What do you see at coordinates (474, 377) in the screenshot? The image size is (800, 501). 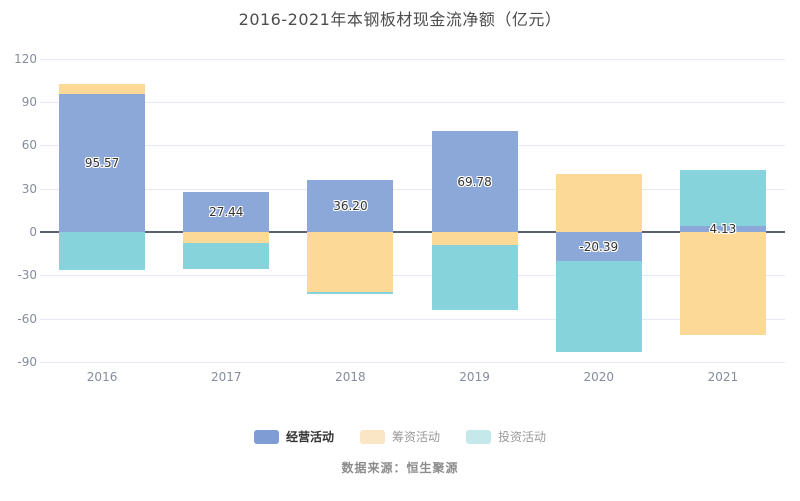 I see `x-axis-category-label: 2019` at bounding box center [474, 377].